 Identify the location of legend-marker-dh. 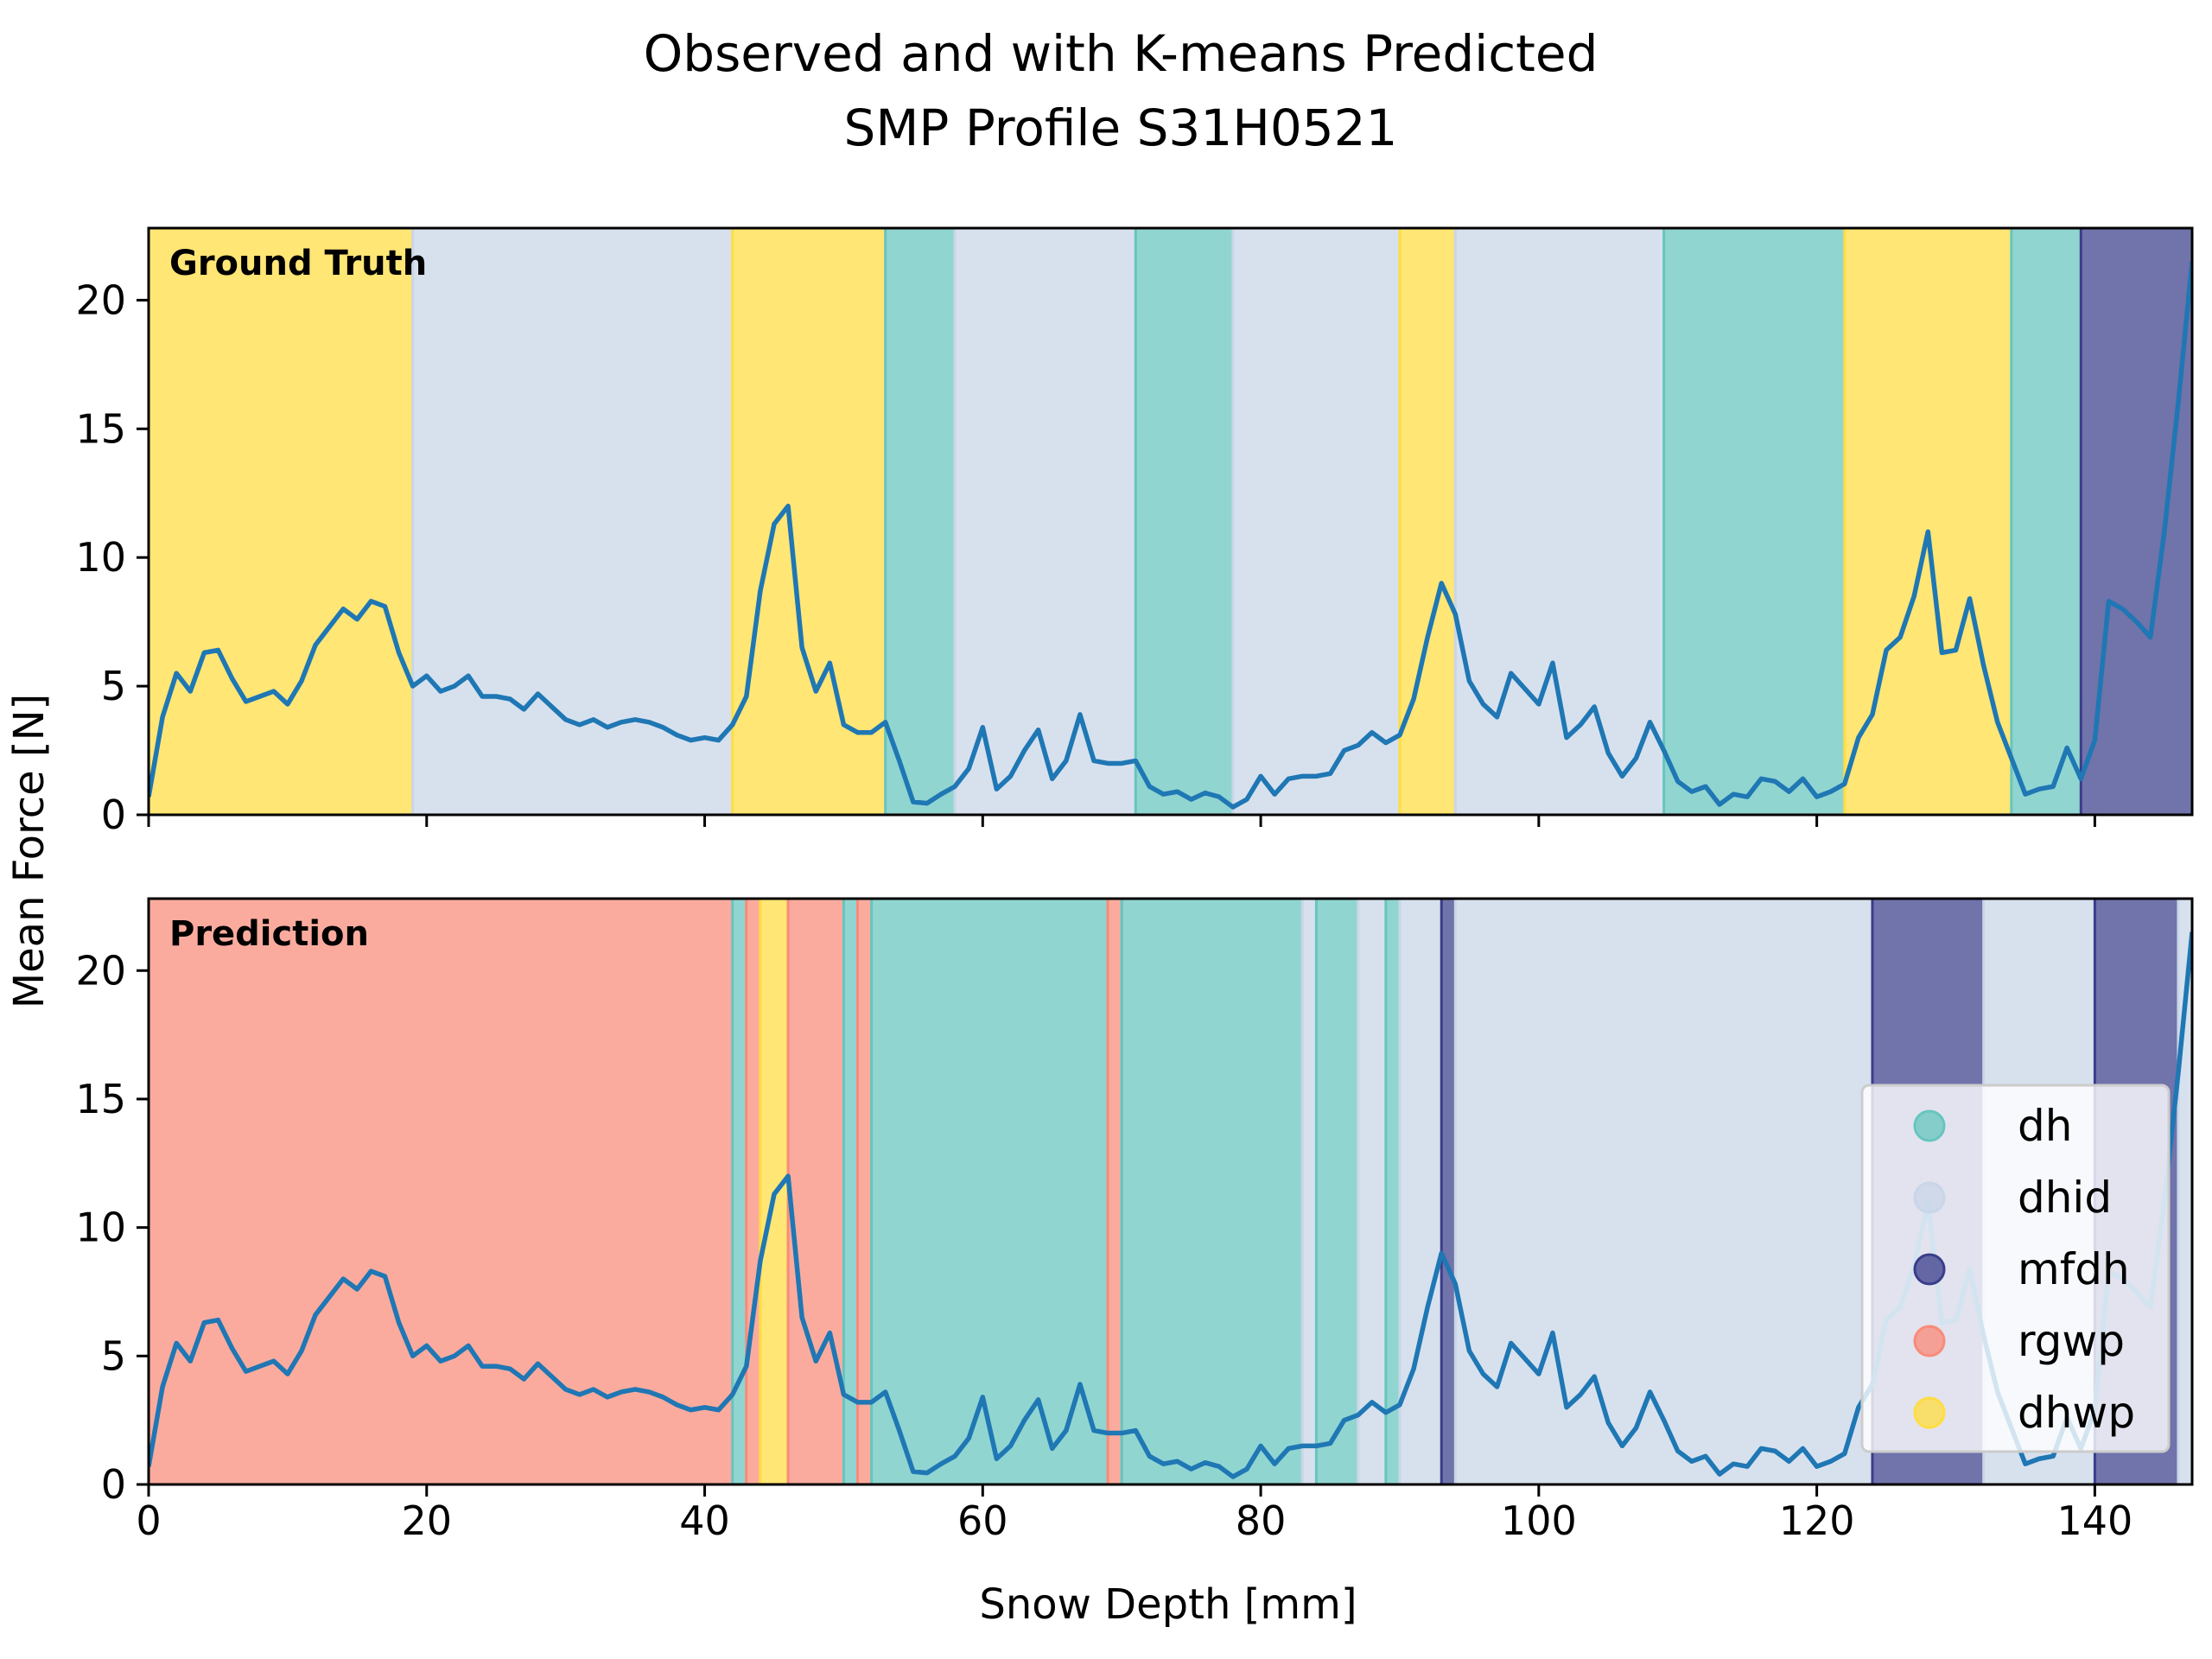
(1929, 1125).